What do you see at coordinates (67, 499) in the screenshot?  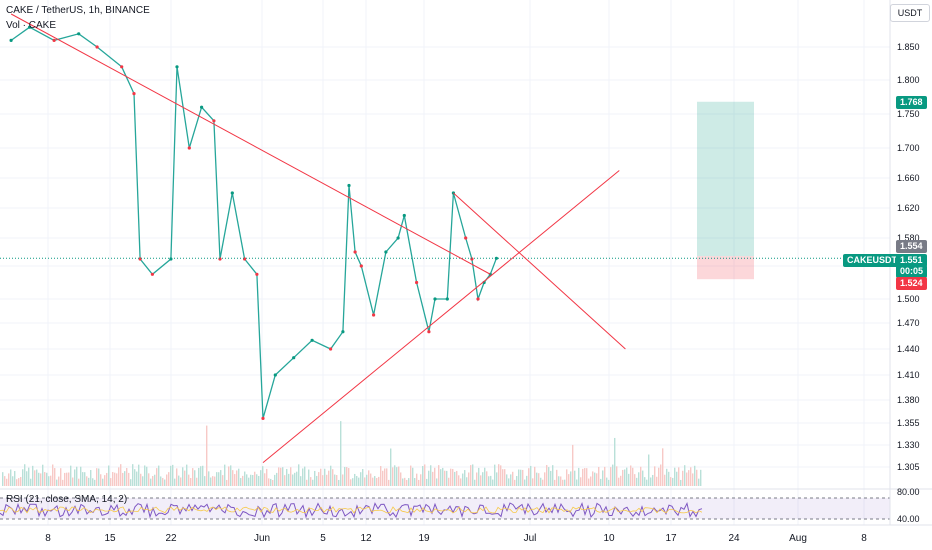 I see `rsi-title: RSI (21, close, SMA, 14, 2)` at bounding box center [67, 499].